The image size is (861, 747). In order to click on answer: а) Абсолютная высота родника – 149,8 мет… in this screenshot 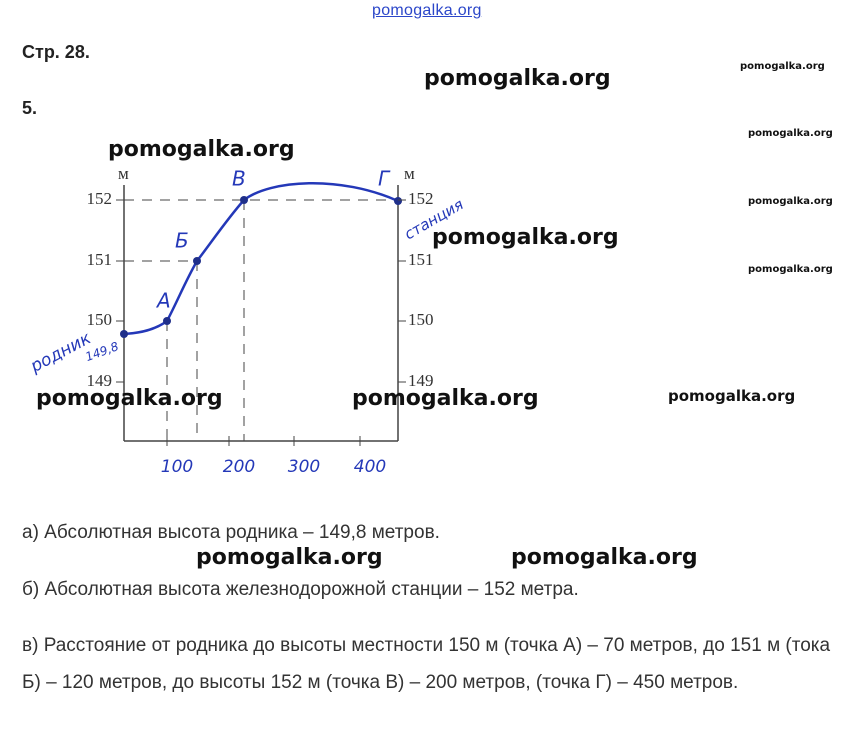, I will do `click(231, 532)`.